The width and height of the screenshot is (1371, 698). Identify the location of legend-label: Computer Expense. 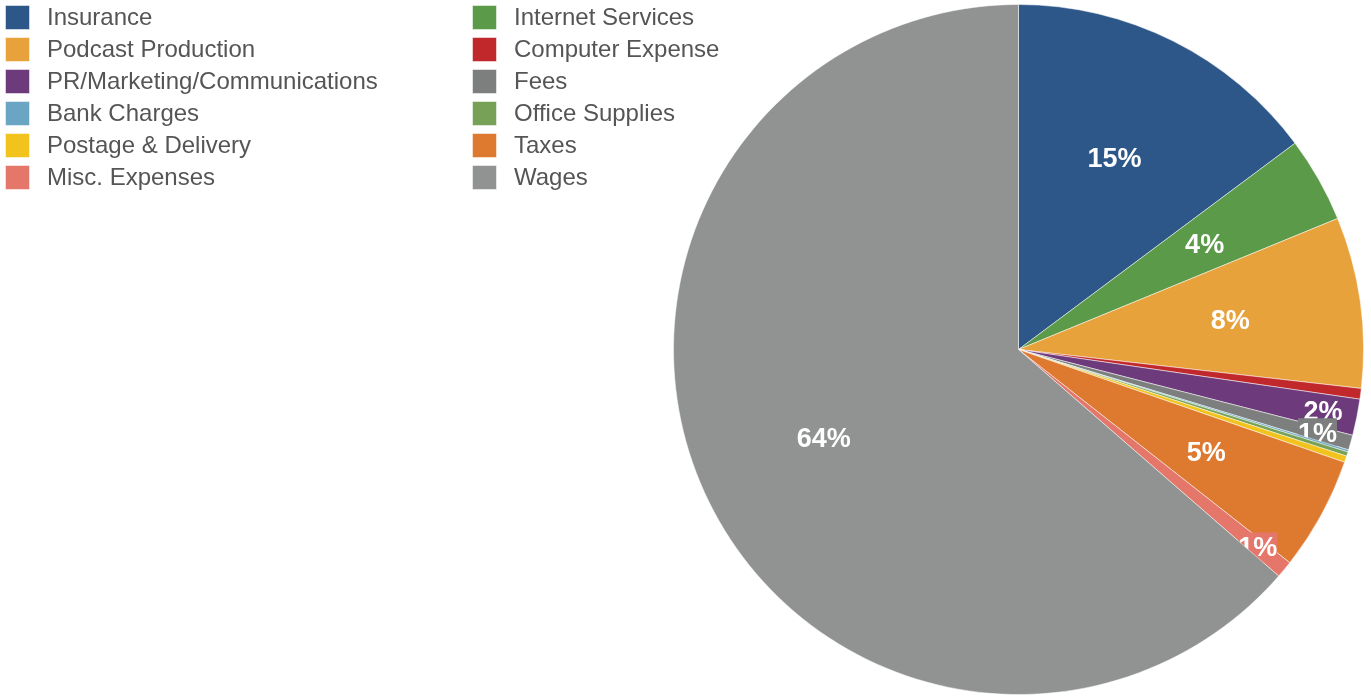
(617, 49).